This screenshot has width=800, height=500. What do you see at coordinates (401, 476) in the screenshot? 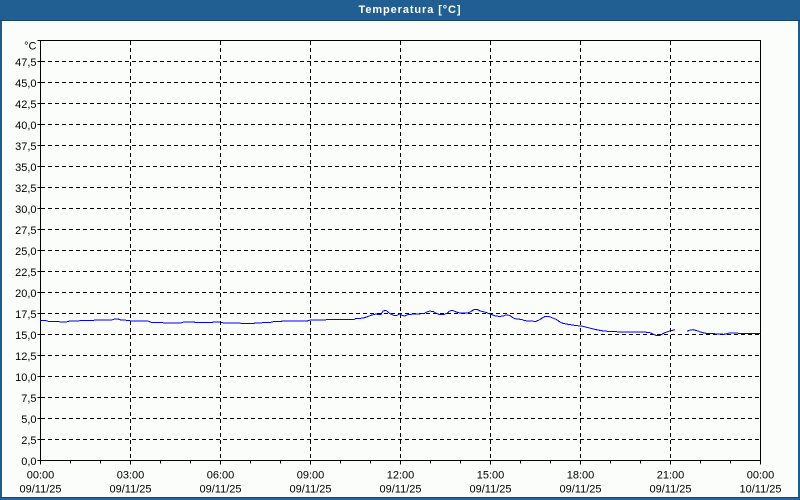
I see `svg-text: 12:00` at bounding box center [401, 476].